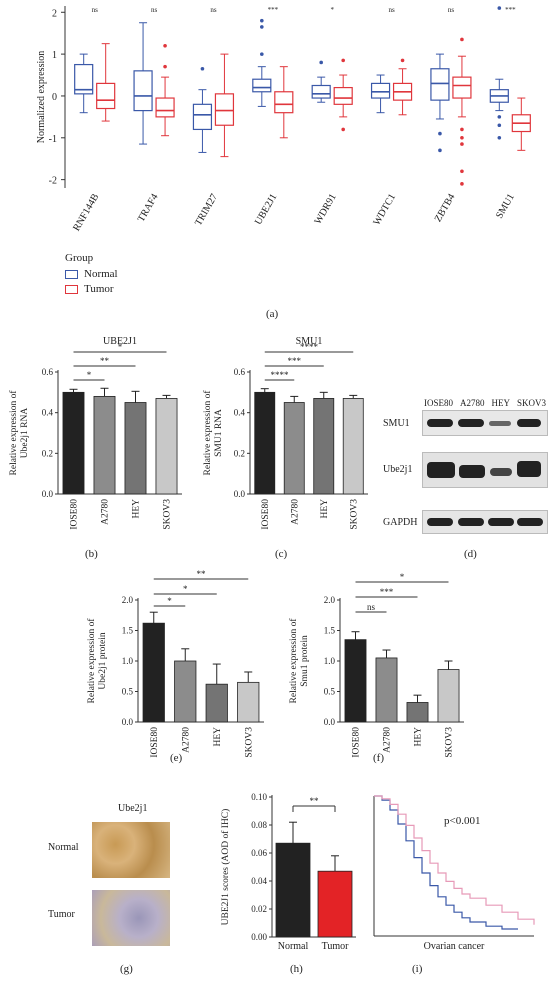 The image size is (550, 982). I want to click on y-tick-label: -2, so click(53, 181).